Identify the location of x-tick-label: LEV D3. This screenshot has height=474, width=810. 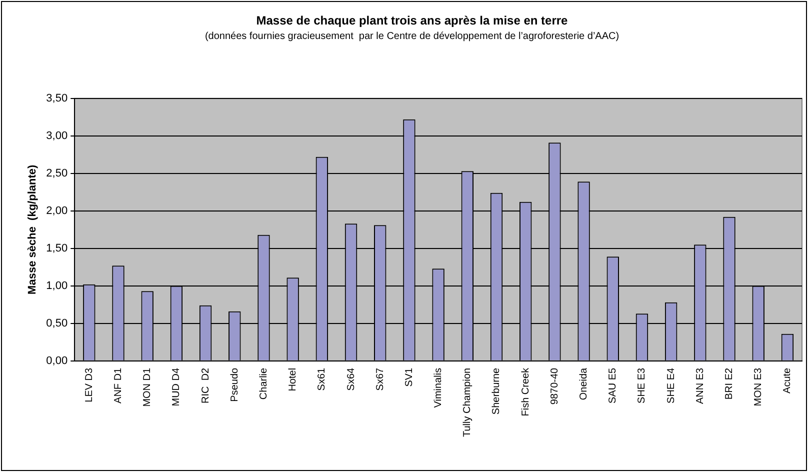
(89, 384).